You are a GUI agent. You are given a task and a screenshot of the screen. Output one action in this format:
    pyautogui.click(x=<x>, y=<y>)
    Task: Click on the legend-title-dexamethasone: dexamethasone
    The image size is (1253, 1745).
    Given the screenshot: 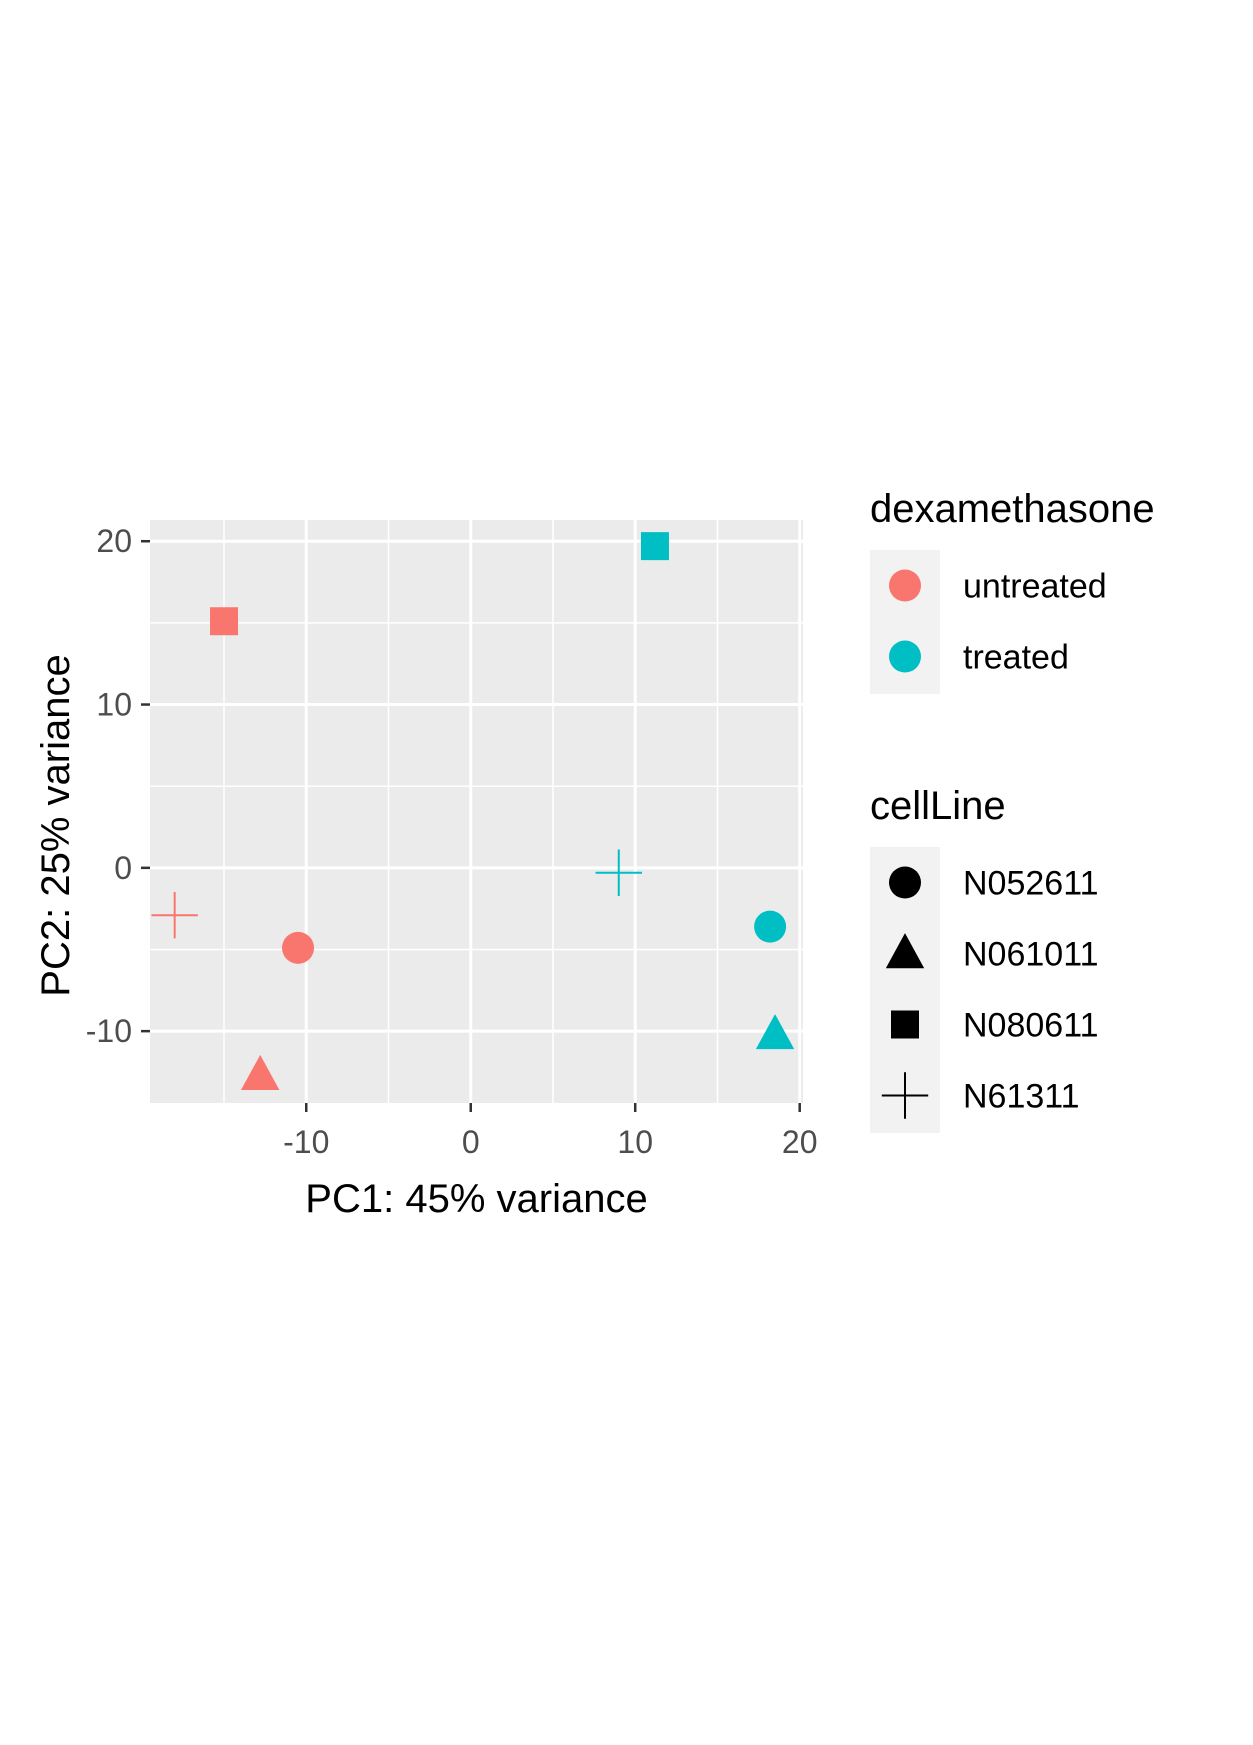 What is the action you would take?
    pyautogui.click(x=1012, y=509)
    